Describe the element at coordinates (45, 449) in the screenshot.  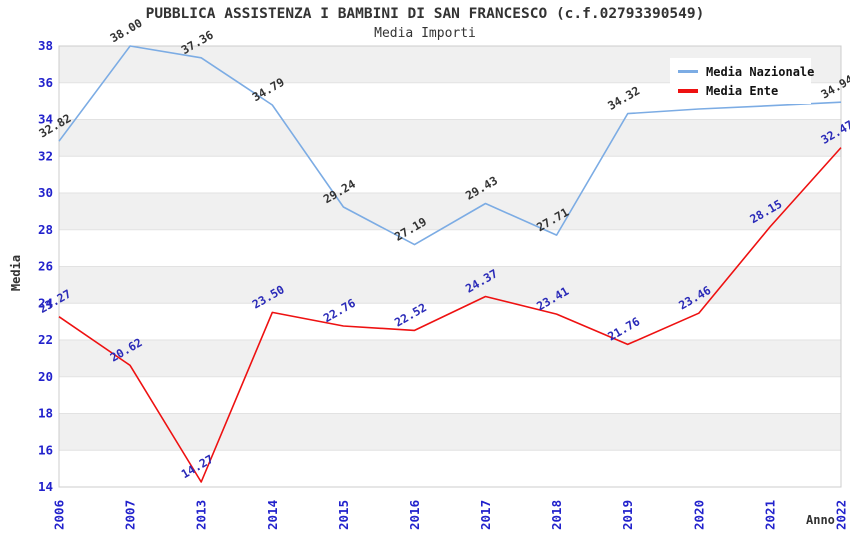
I see `y-tick-label: 16` at that location.